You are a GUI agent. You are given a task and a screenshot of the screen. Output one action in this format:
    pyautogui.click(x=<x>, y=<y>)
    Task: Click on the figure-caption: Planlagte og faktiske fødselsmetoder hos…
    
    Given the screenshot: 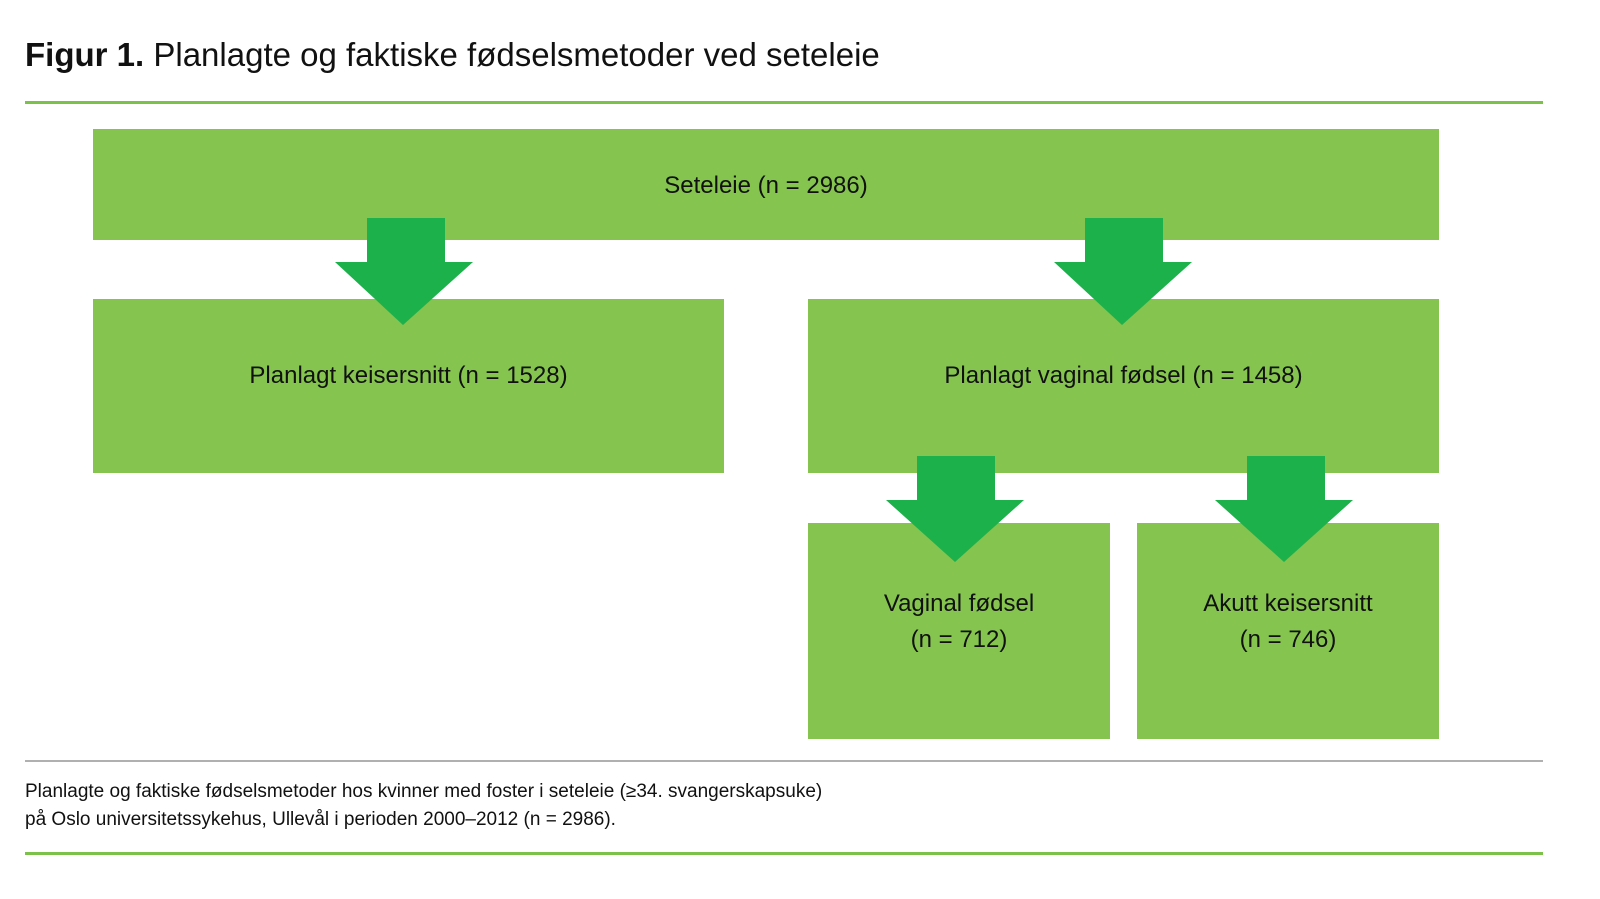 What is the action you would take?
    pyautogui.click(x=423, y=806)
    